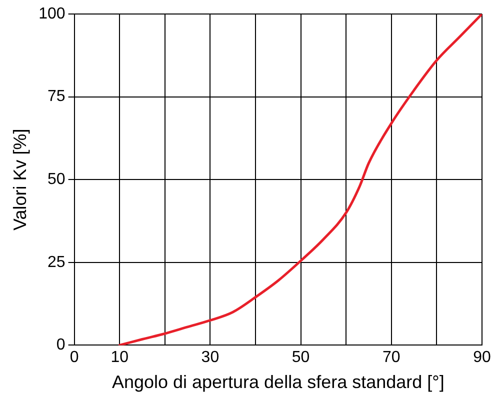 This screenshot has height=402, width=496. I want to click on x-tick-label: 10, so click(119, 357).